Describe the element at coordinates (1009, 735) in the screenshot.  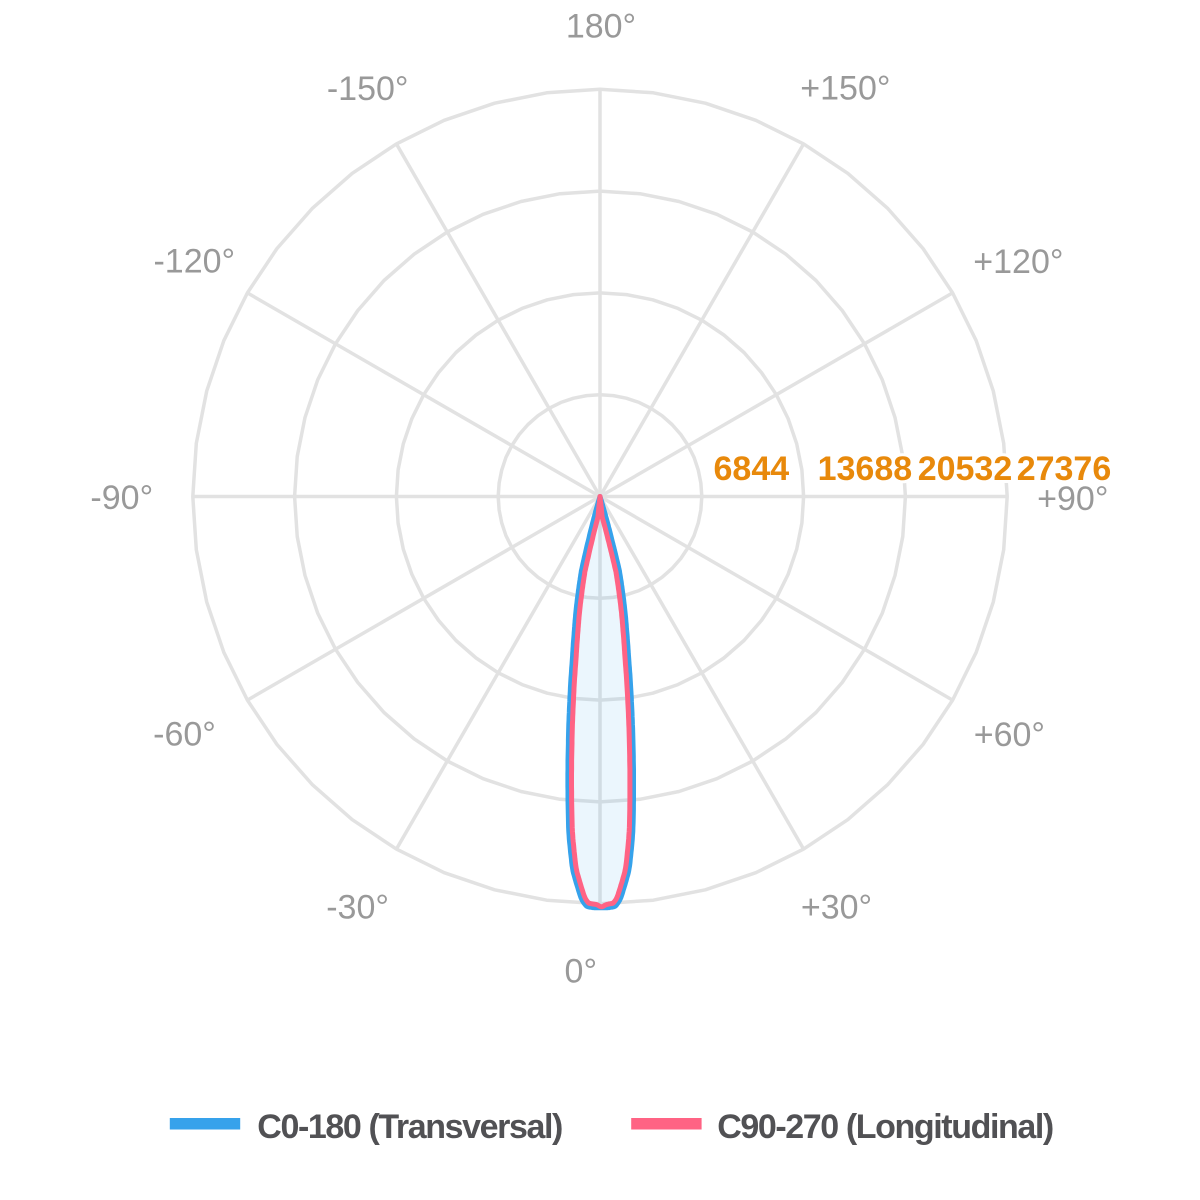
I see `svg-text: +60°` at that location.